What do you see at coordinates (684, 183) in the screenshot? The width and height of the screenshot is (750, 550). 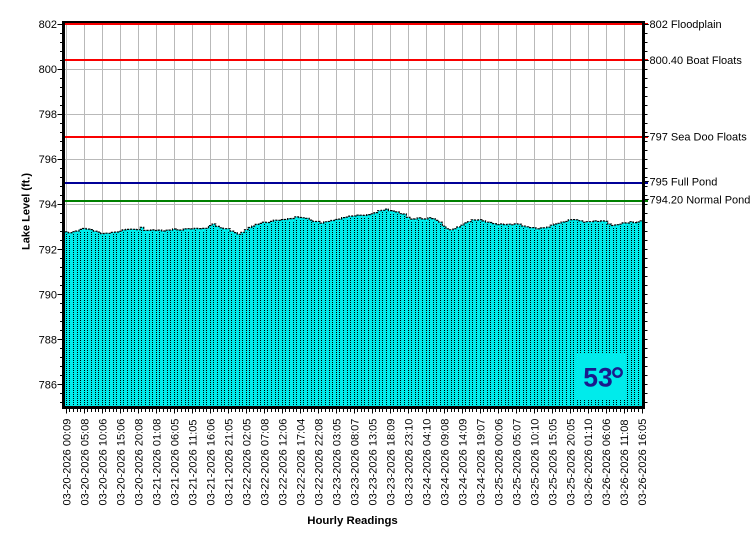 I see `svg-text: 795 Full Pond` at bounding box center [684, 183].